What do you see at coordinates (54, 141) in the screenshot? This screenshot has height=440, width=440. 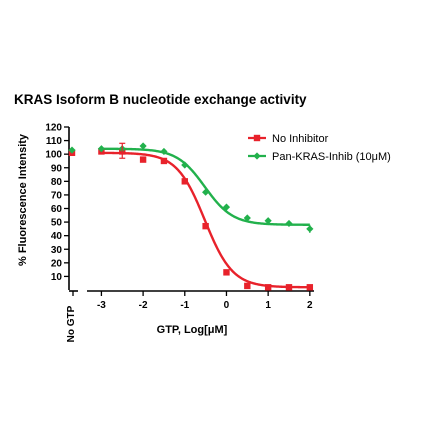 I see `y-tick-label: 110` at bounding box center [54, 141].